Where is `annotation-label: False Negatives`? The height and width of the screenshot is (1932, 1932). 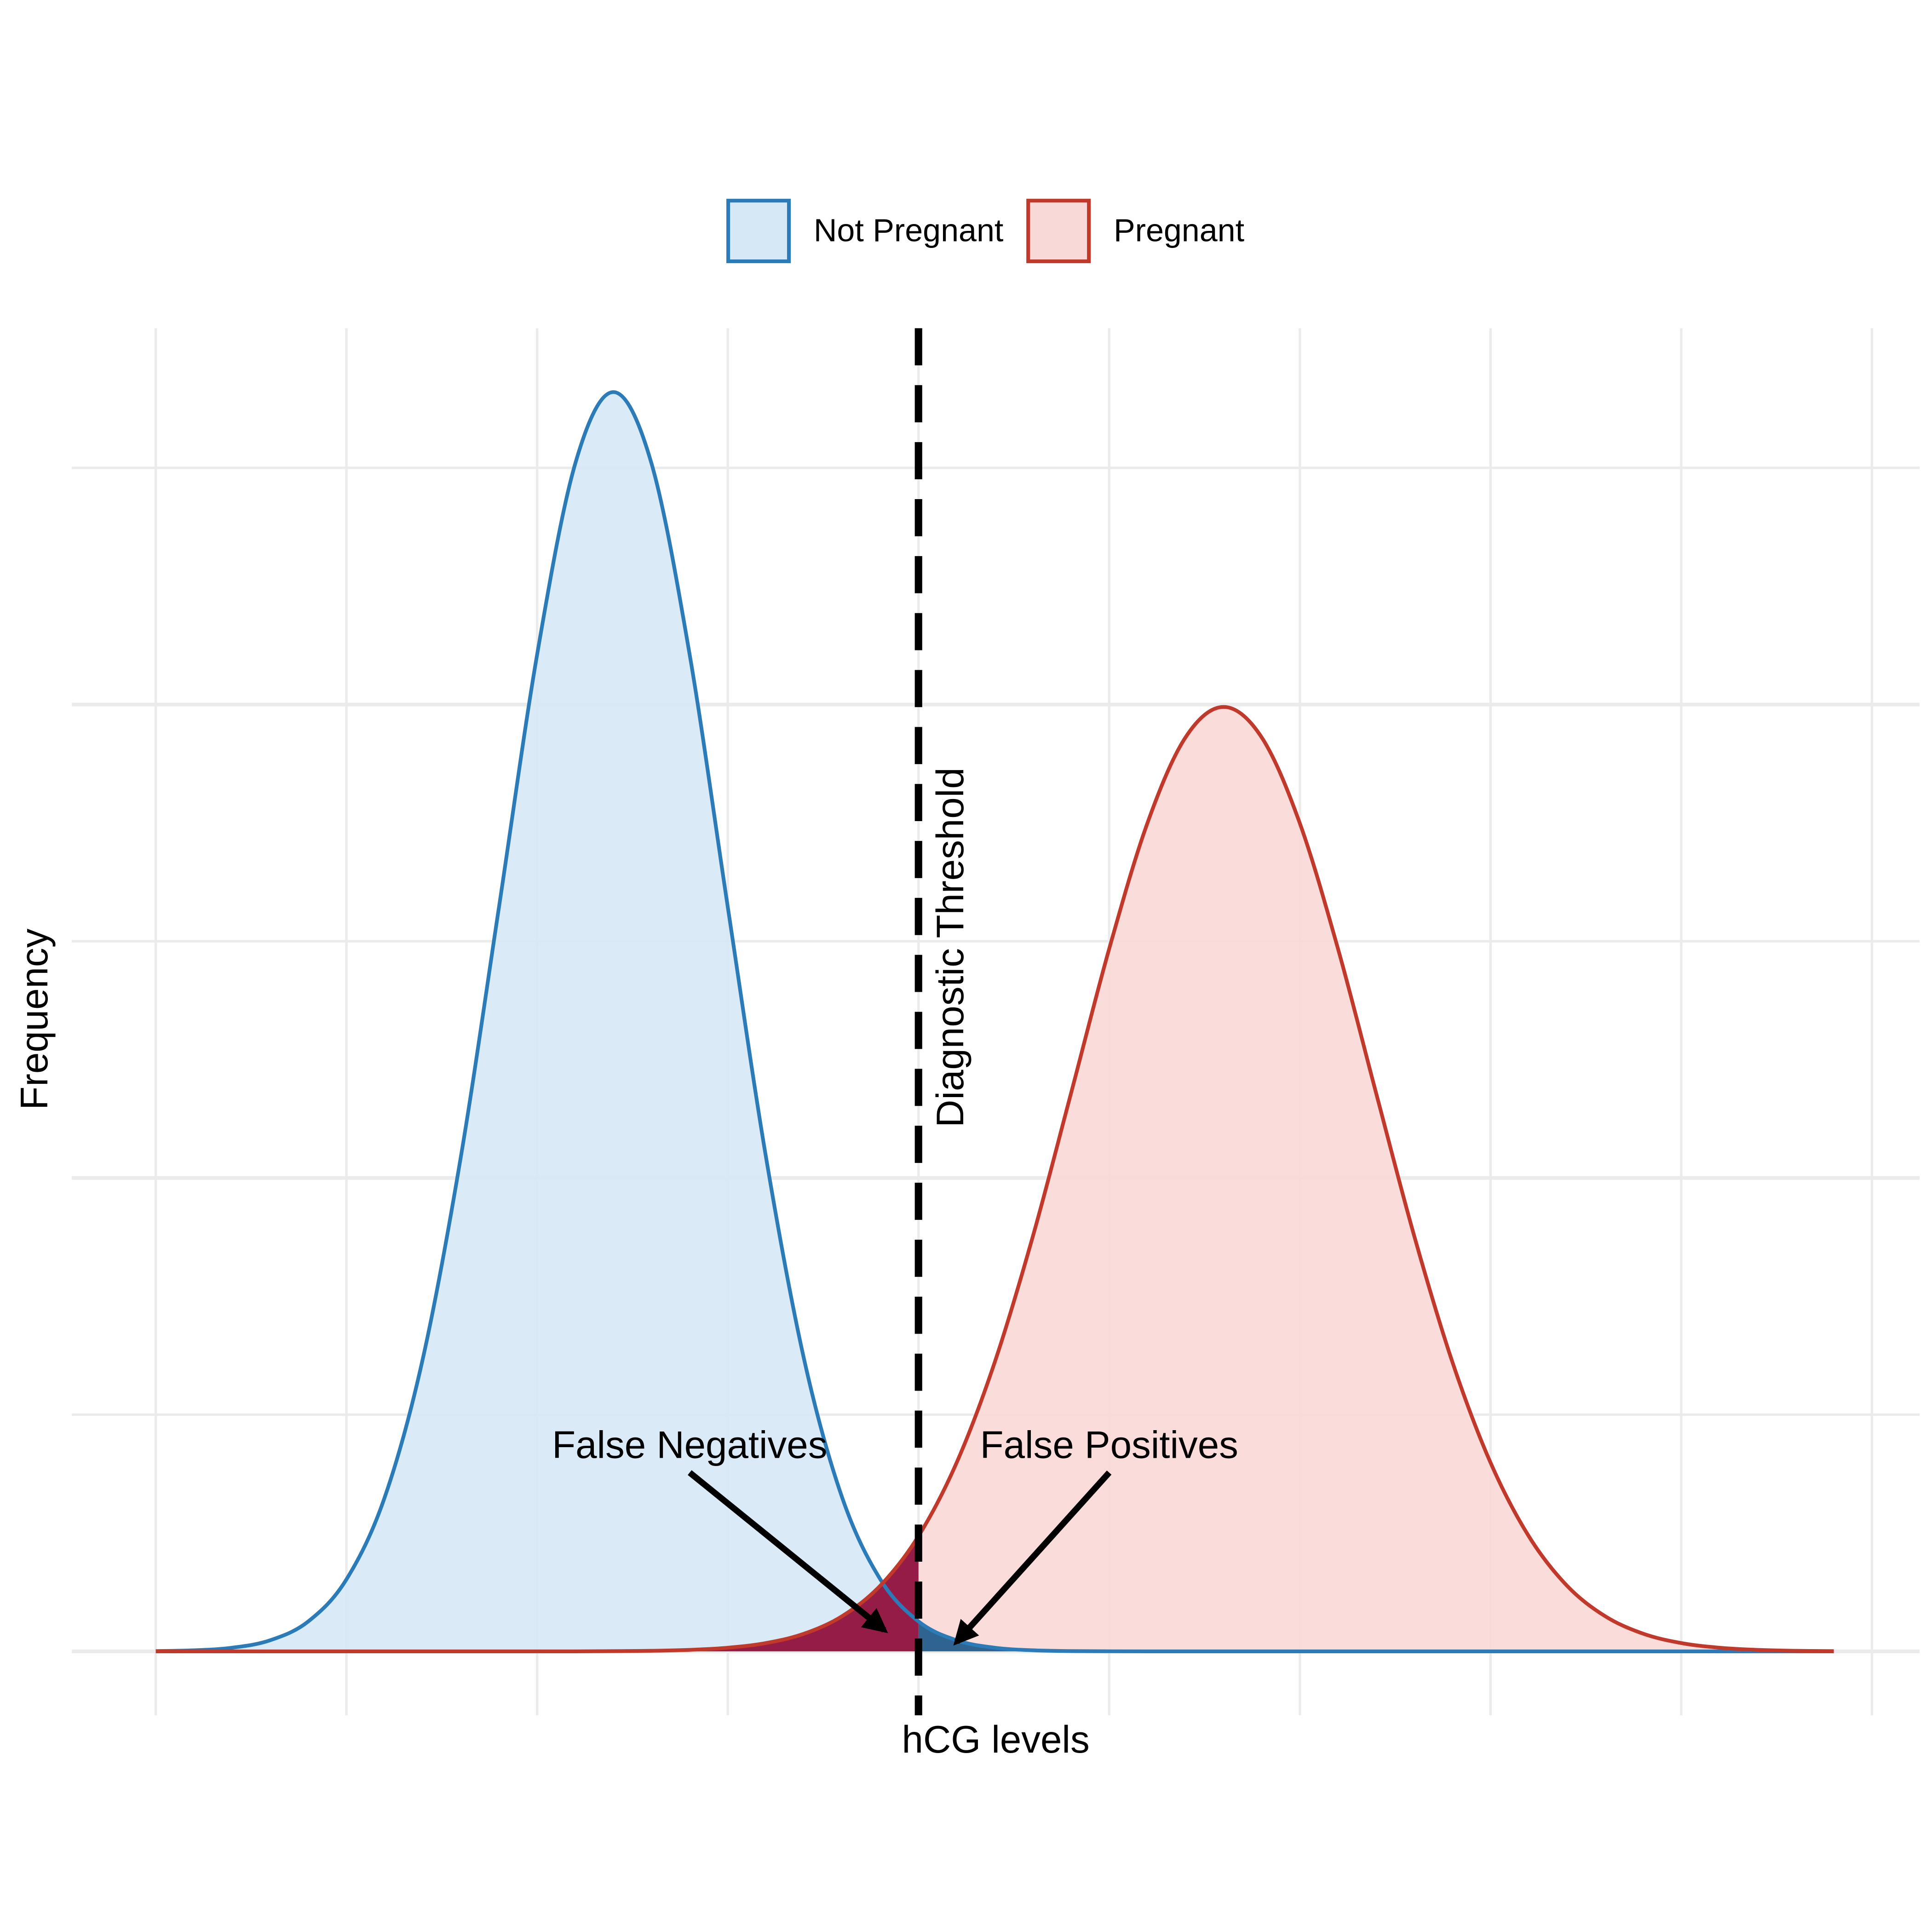
annotation-label: False Negatives is located at coordinates (689, 1444).